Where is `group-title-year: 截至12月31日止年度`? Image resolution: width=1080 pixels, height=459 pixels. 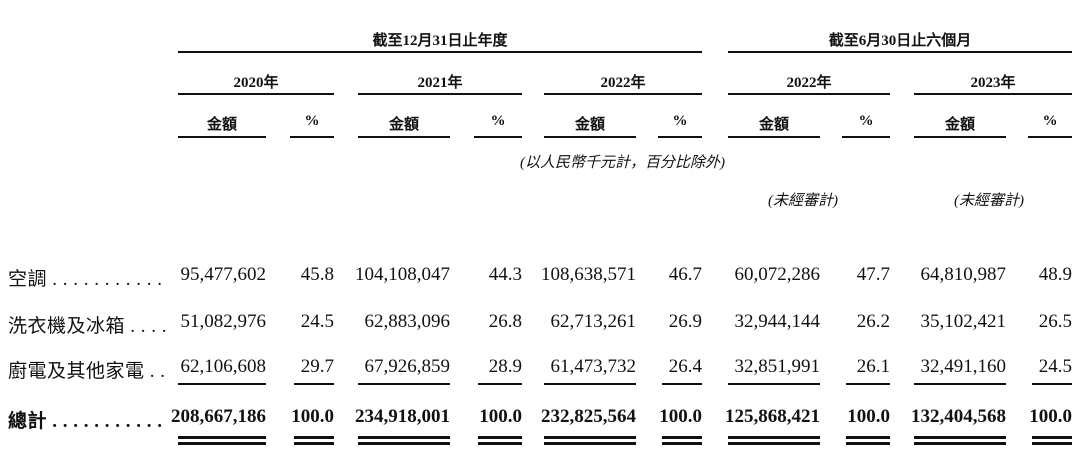
group-title-year: 截至12月31日止年度 is located at coordinates (440, 41).